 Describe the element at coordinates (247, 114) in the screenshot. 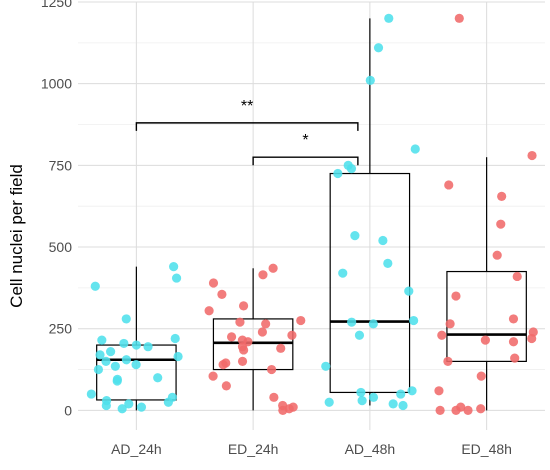

I see `significance-bracket: **` at that location.